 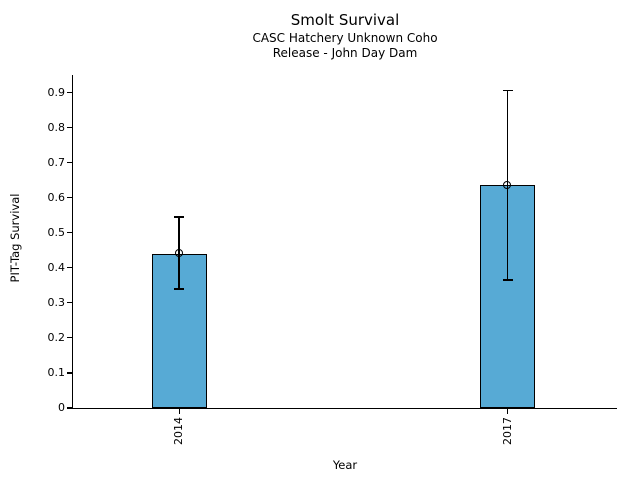 What do you see at coordinates (56, 127) in the screenshot?
I see `y-tick-label: 0.8` at bounding box center [56, 127].